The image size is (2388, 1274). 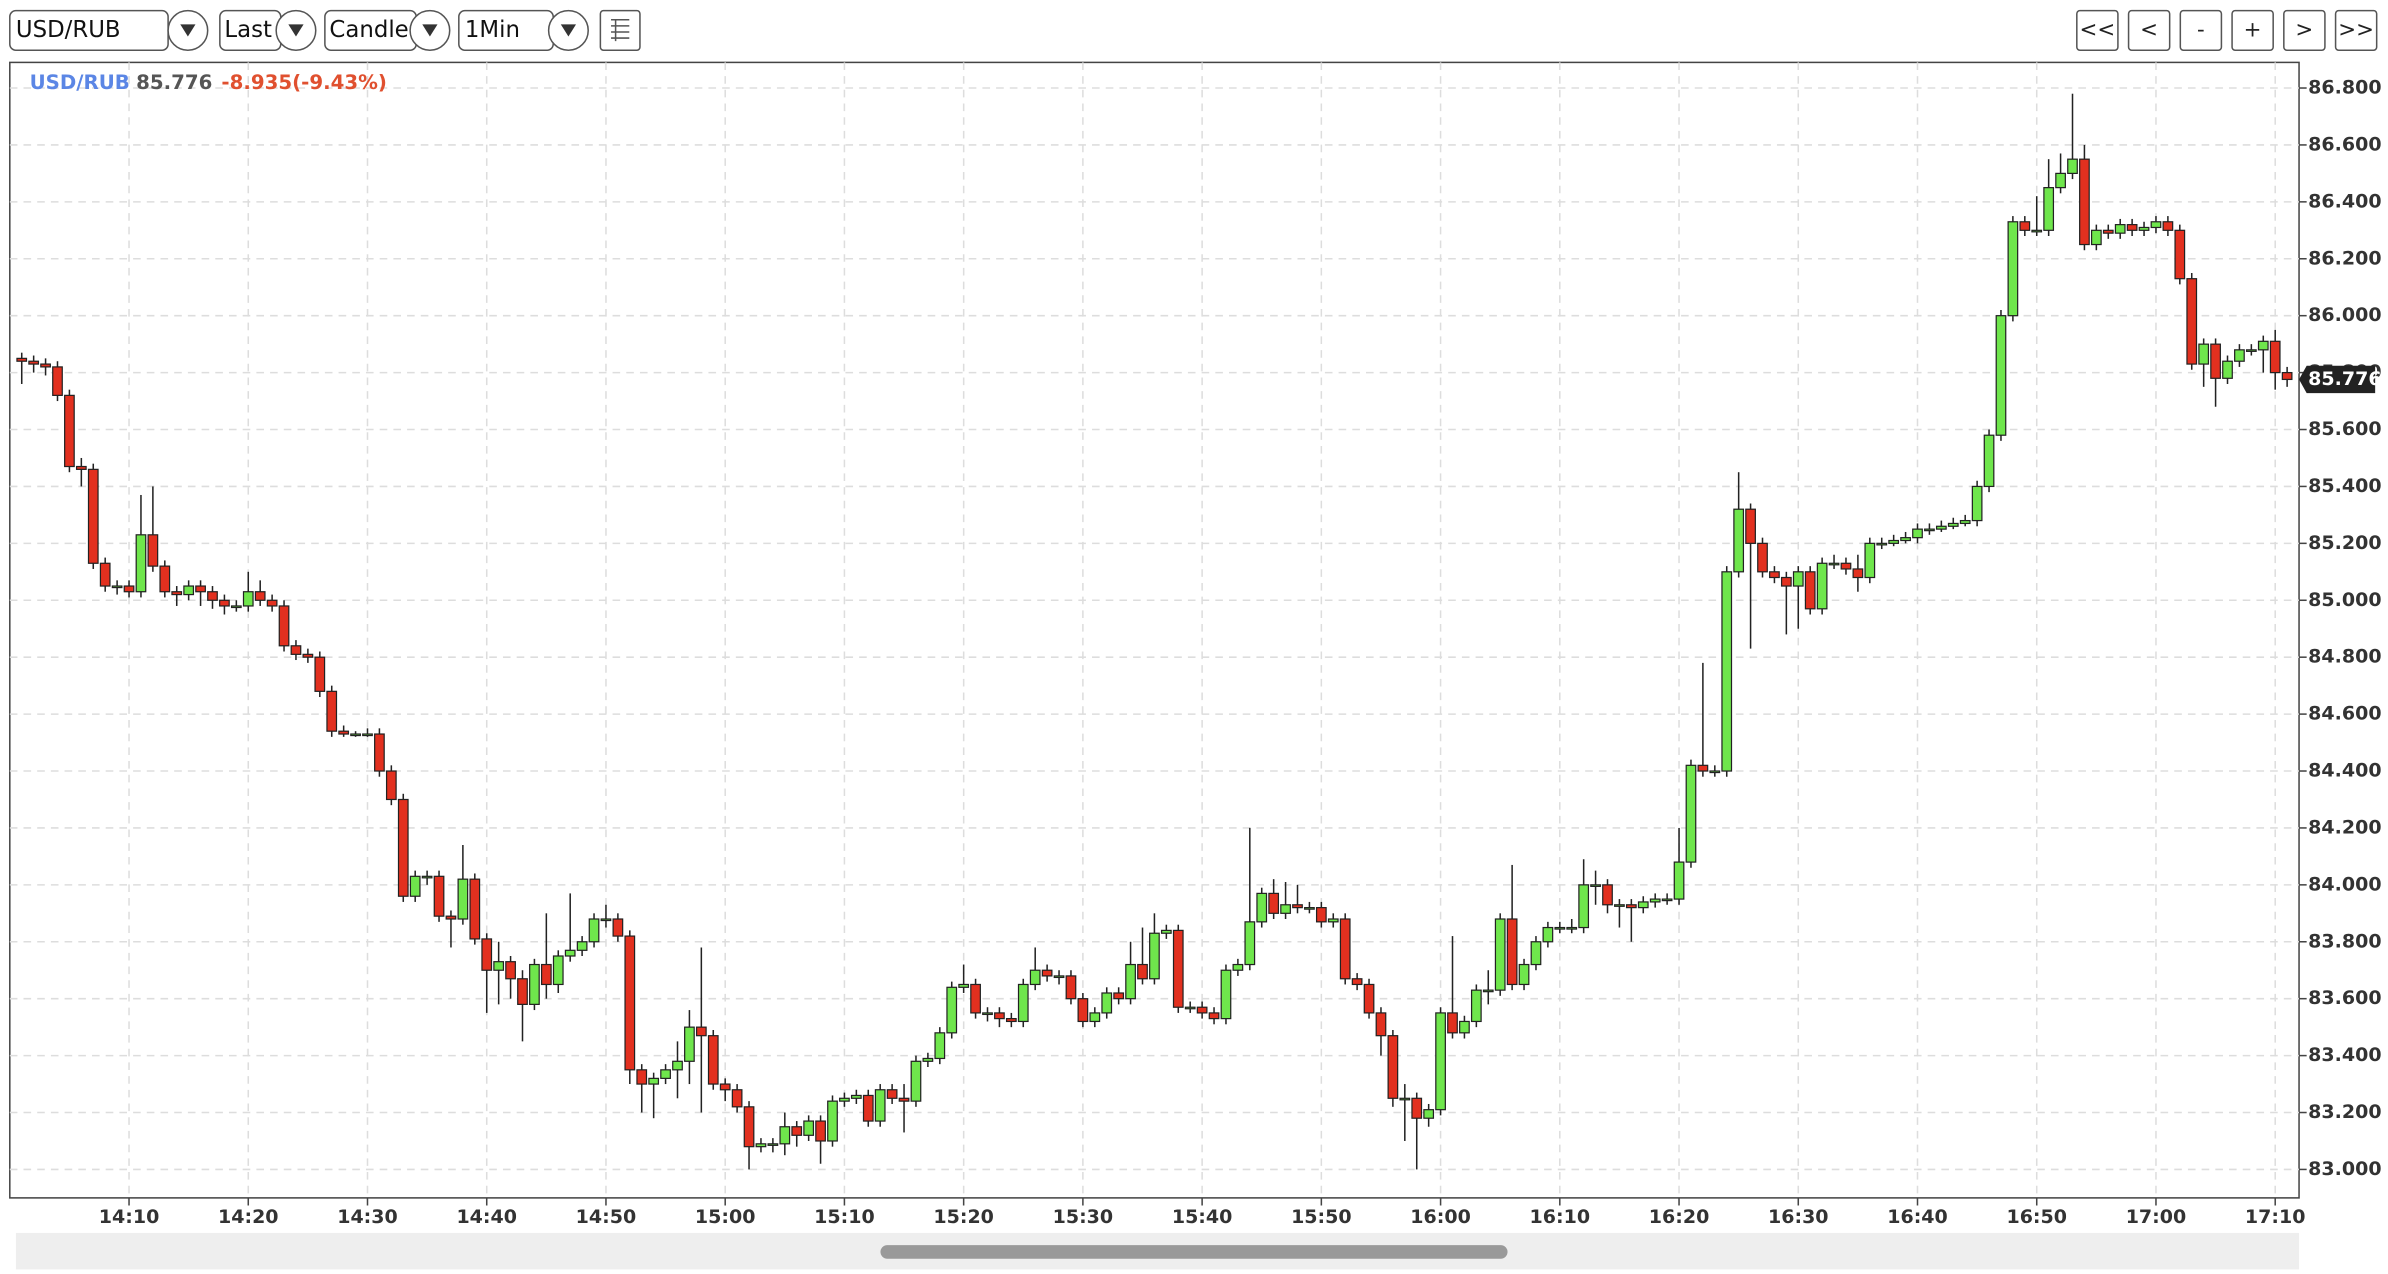 I want to click on symbol-dropdown: USD/RUB, so click(x=109, y=30).